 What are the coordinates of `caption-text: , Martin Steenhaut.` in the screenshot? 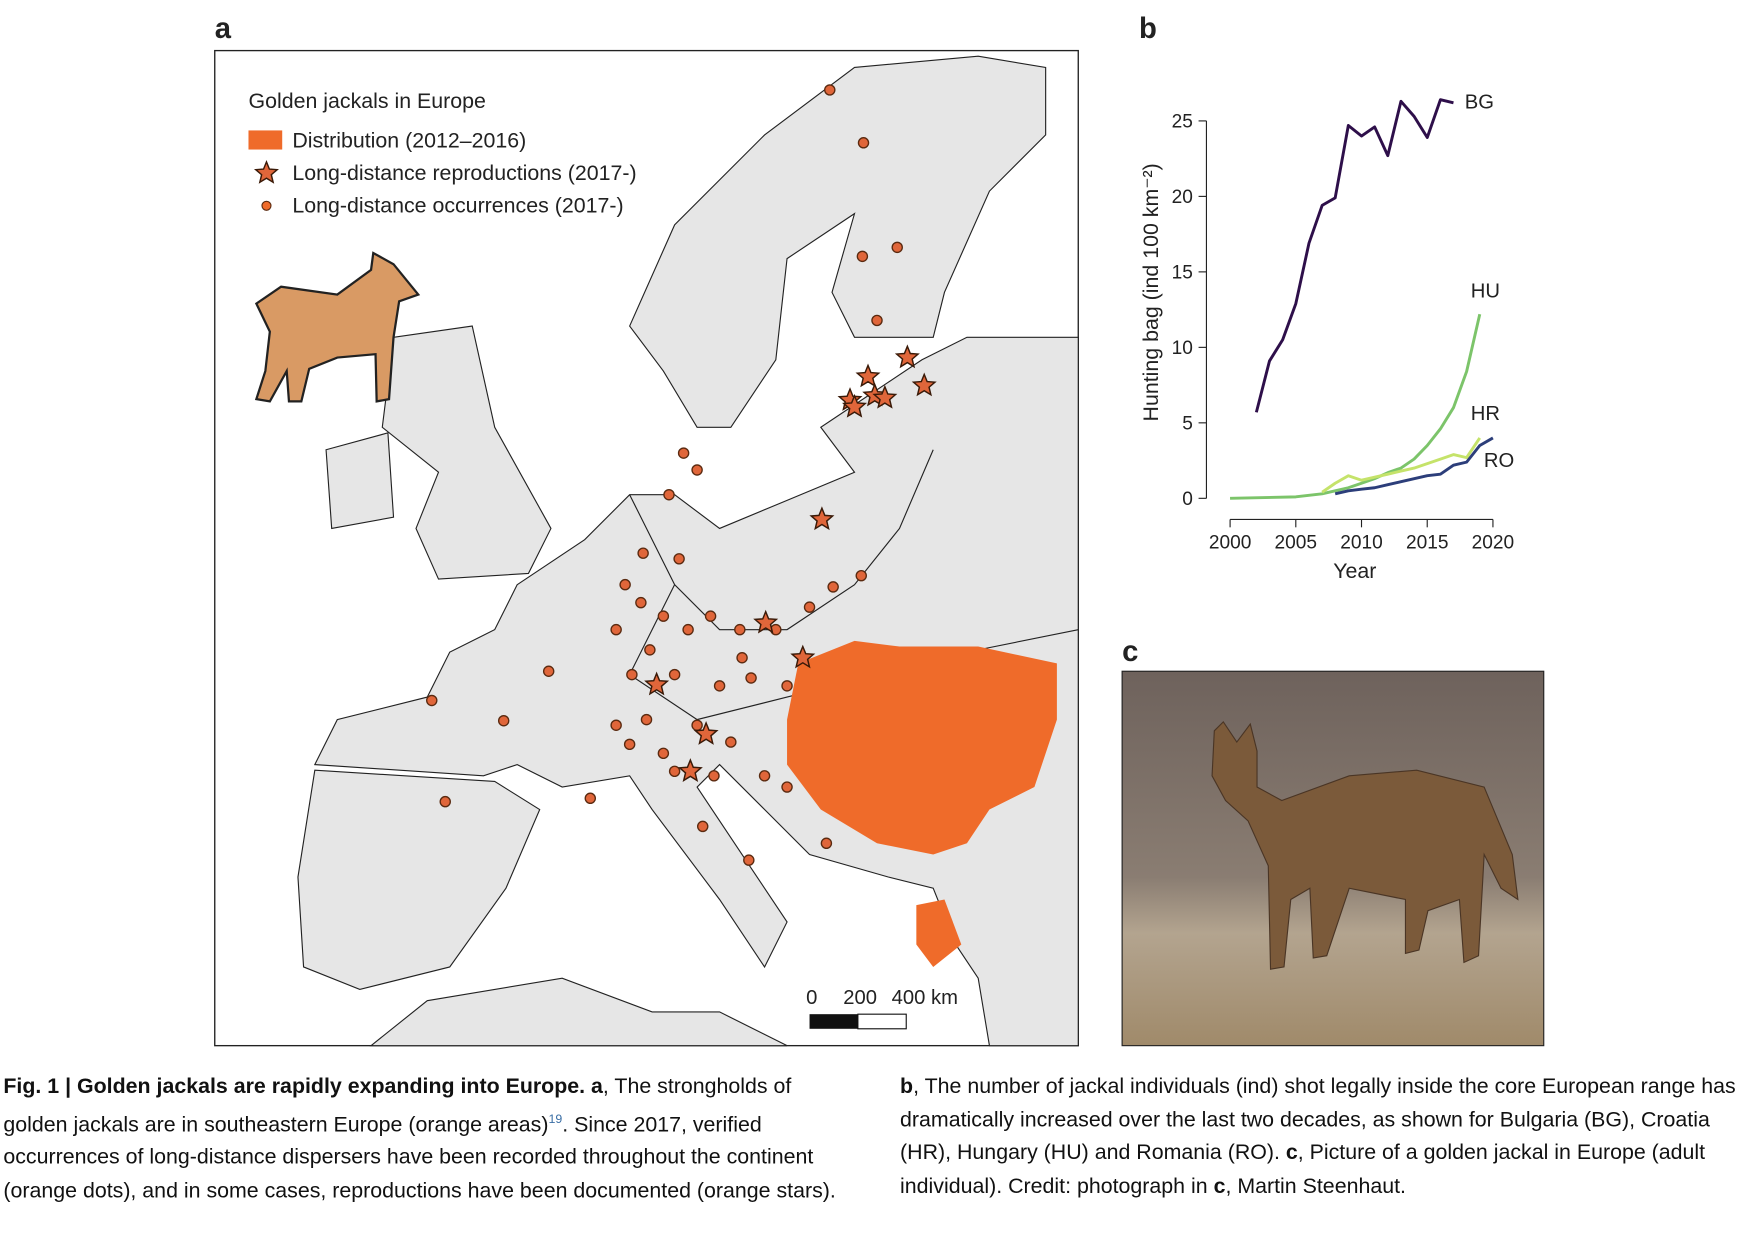 It's located at (1315, 1186).